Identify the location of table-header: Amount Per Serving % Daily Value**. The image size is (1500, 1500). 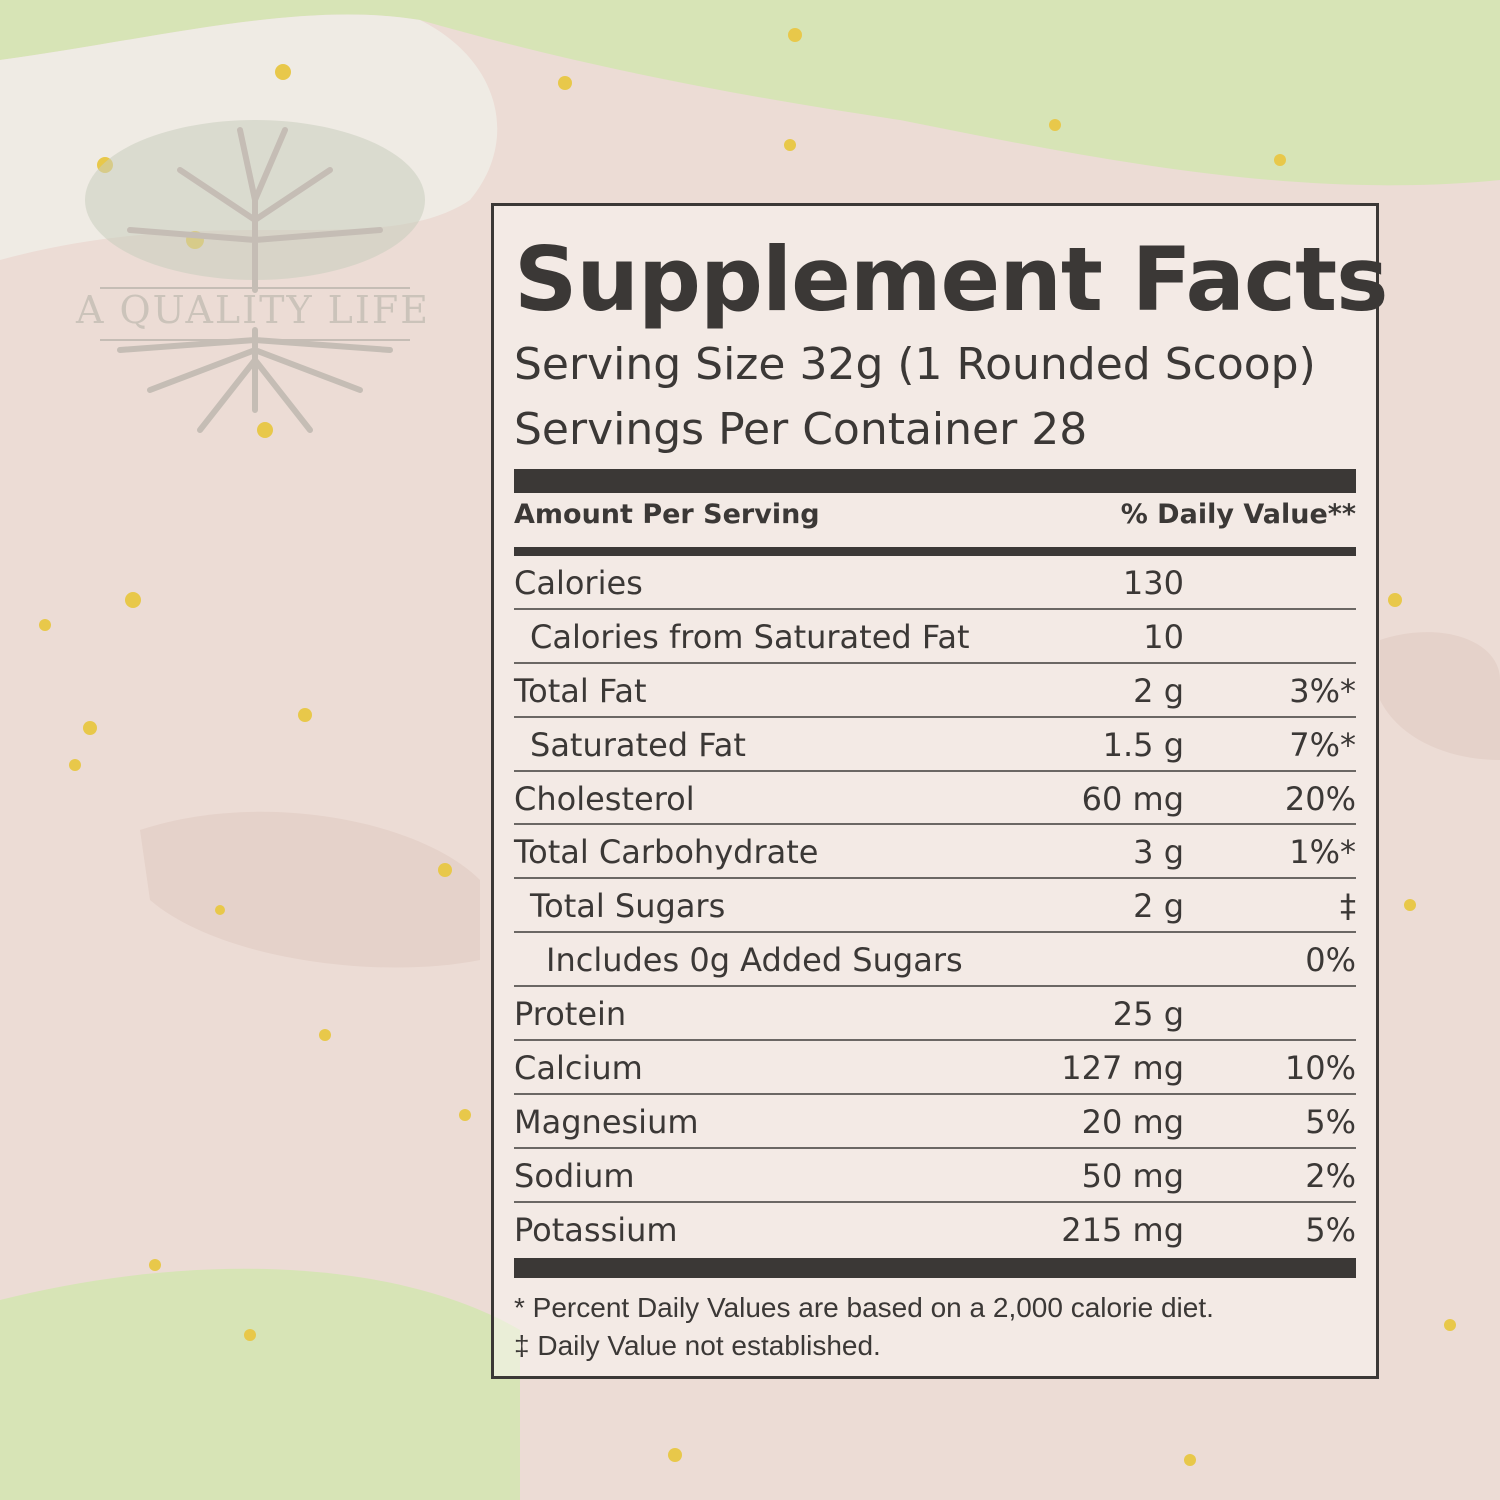
(935, 514).